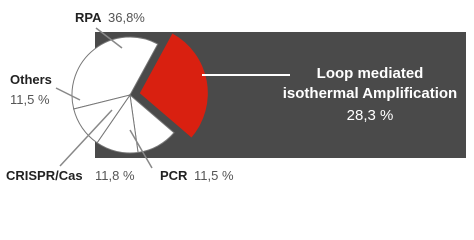 The height and width of the screenshot is (240, 474). Describe the element at coordinates (126, 17) in the screenshot. I see `value-label: 36,8%` at that location.